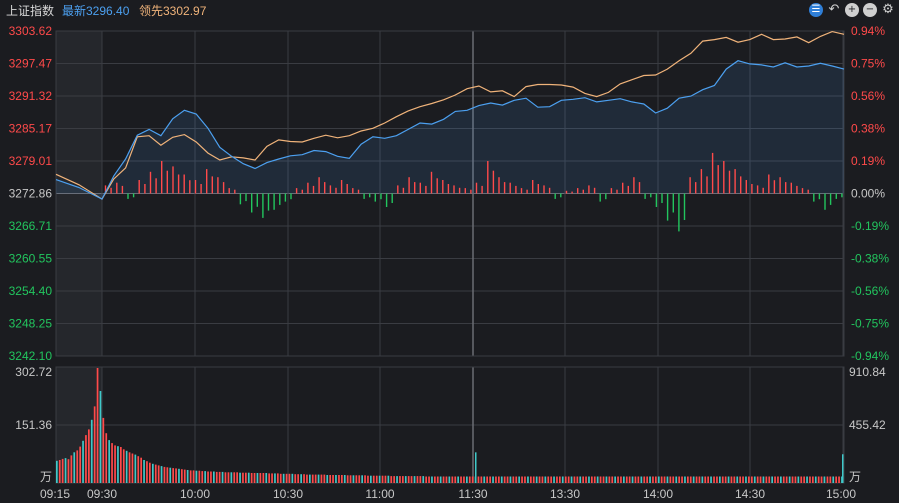 This screenshot has height=503, width=899. What do you see at coordinates (816, 10) in the screenshot?
I see `settings-dial-icon: ☰` at bounding box center [816, 10].